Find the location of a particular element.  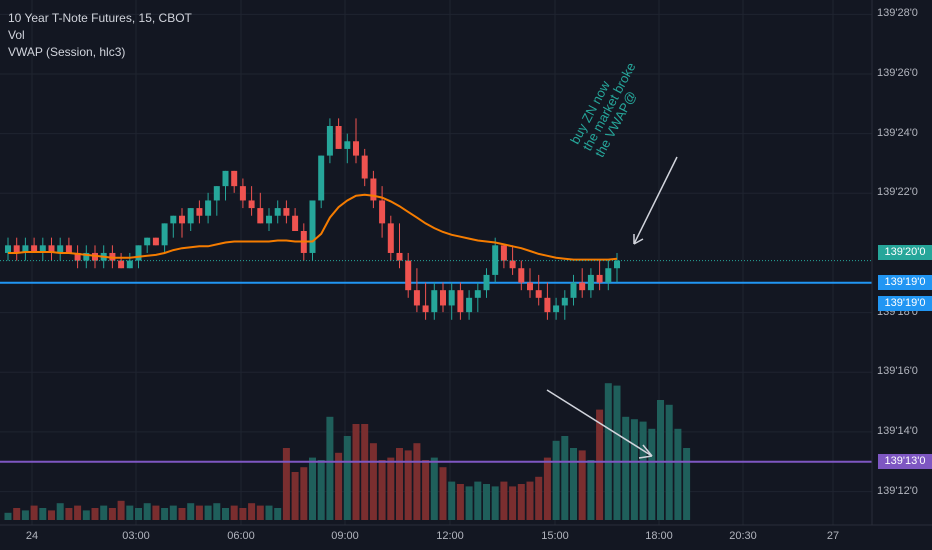

time-tick-label: 24 is located at coordinates (32, 536).